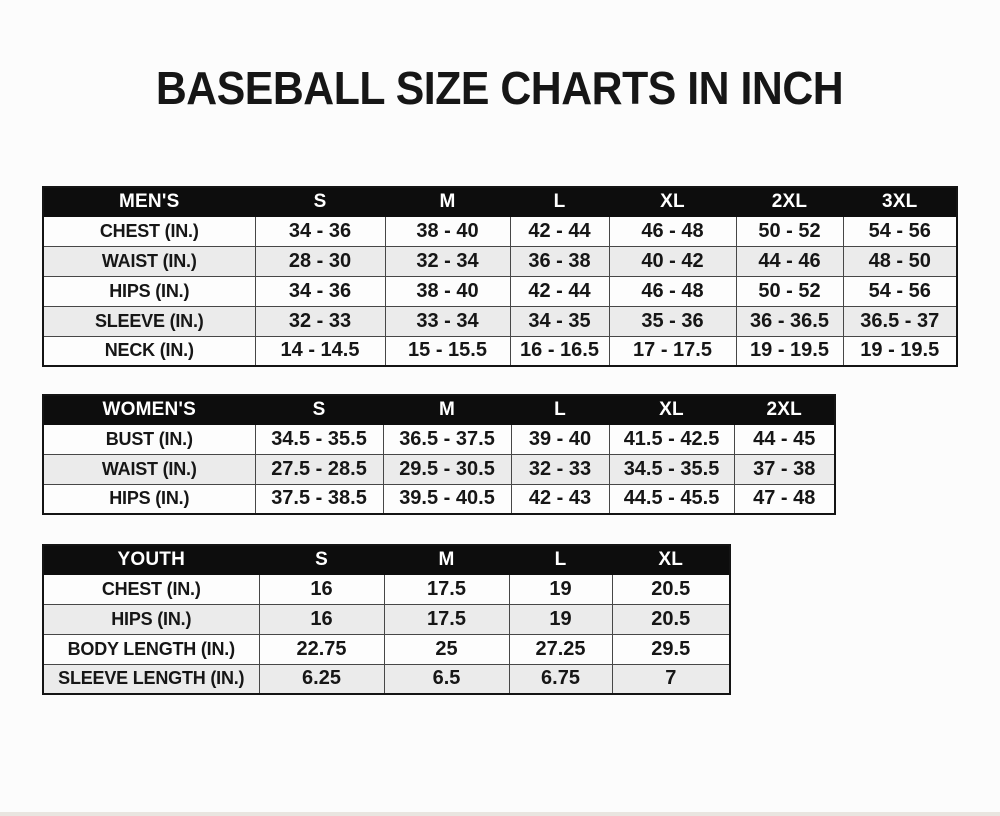  Describe the element at coordinates (447, 499) in the screenshot. I see `size-value-cell: 39.5 - 40.5` at that location.